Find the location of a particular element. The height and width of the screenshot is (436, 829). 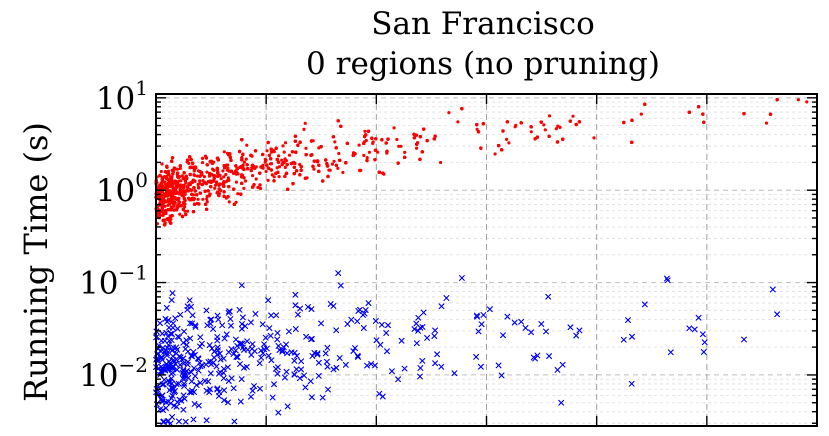

y-axis-label: Running Time (s) is located at coordinates (36, 262).